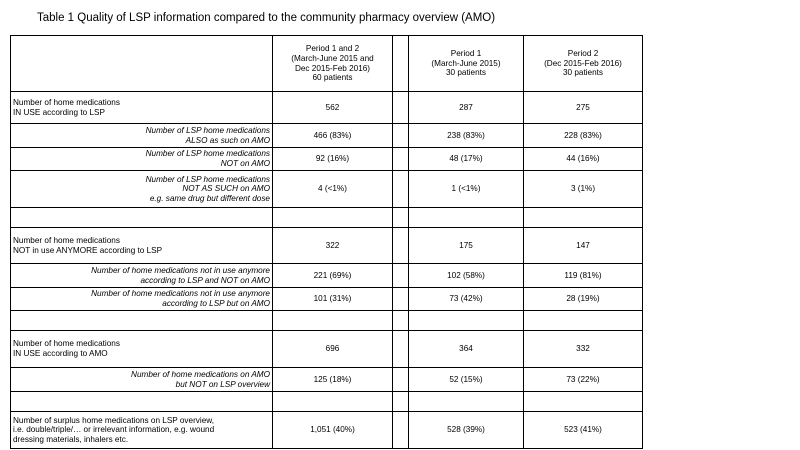 The height and width of the screenshot is (450, 800). Describe the element at coordinates (583, 54) in the screenshot. I see `header-period-2-line: Period 2` at that location.